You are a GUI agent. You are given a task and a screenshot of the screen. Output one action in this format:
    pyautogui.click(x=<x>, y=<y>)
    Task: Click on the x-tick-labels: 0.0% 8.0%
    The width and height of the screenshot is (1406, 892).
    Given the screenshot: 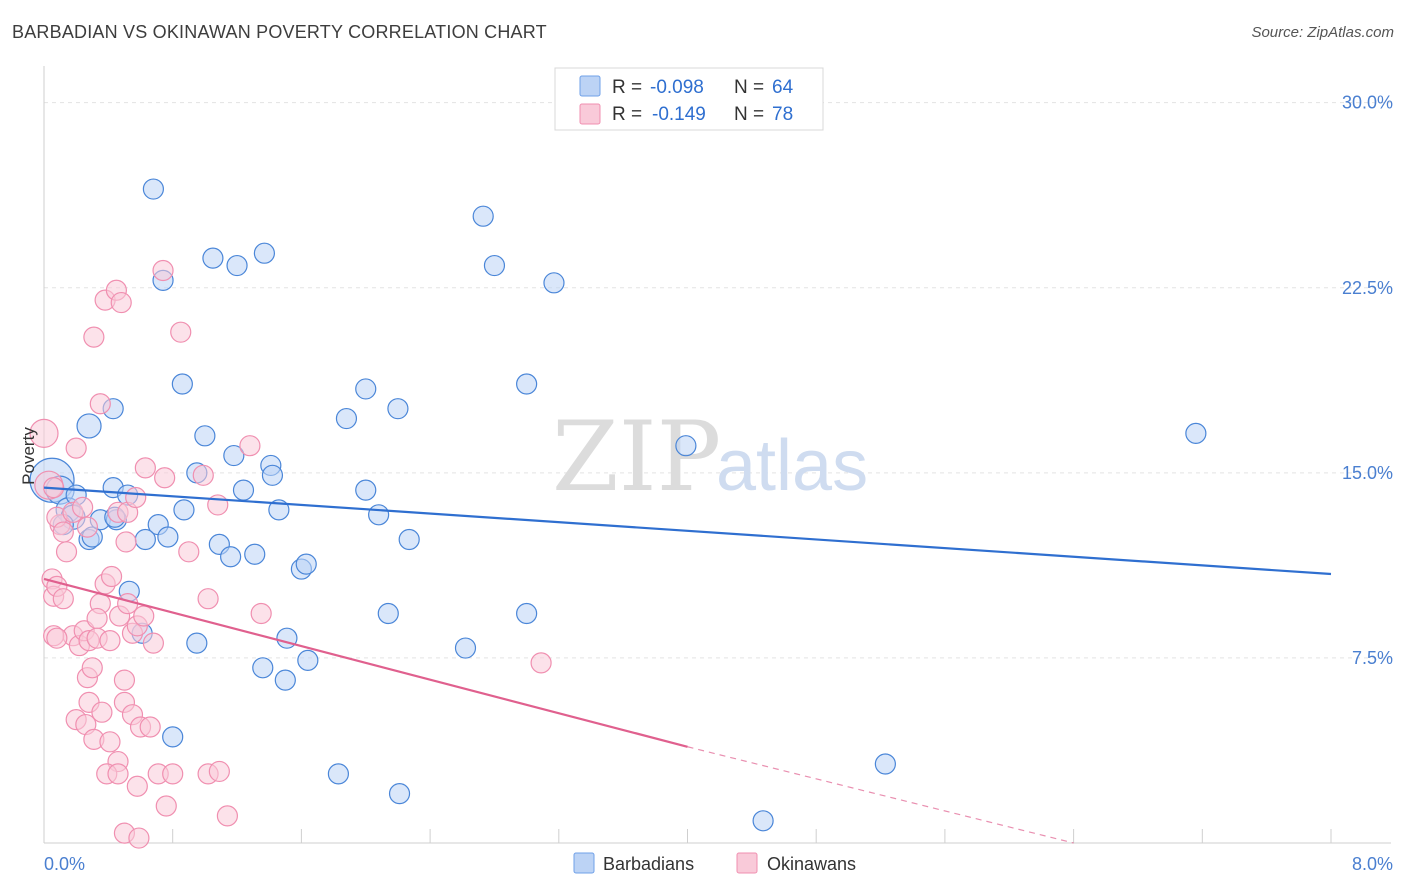 What is the action you would take?
    pyautogui.click(x=718, y=864)
    